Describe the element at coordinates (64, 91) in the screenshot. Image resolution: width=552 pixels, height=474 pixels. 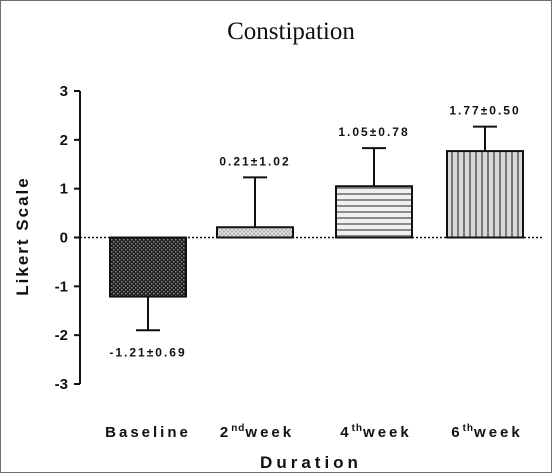
I see `y-tick-label: 3` at that location.